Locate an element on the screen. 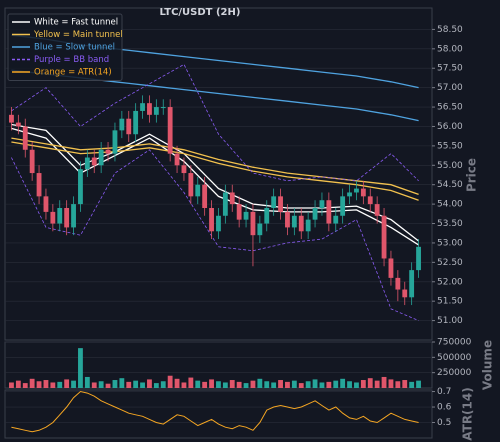 The width and height of the screenshot is (500, 442). y-tick-label: 55.50 is located at coordinates (450, 146).